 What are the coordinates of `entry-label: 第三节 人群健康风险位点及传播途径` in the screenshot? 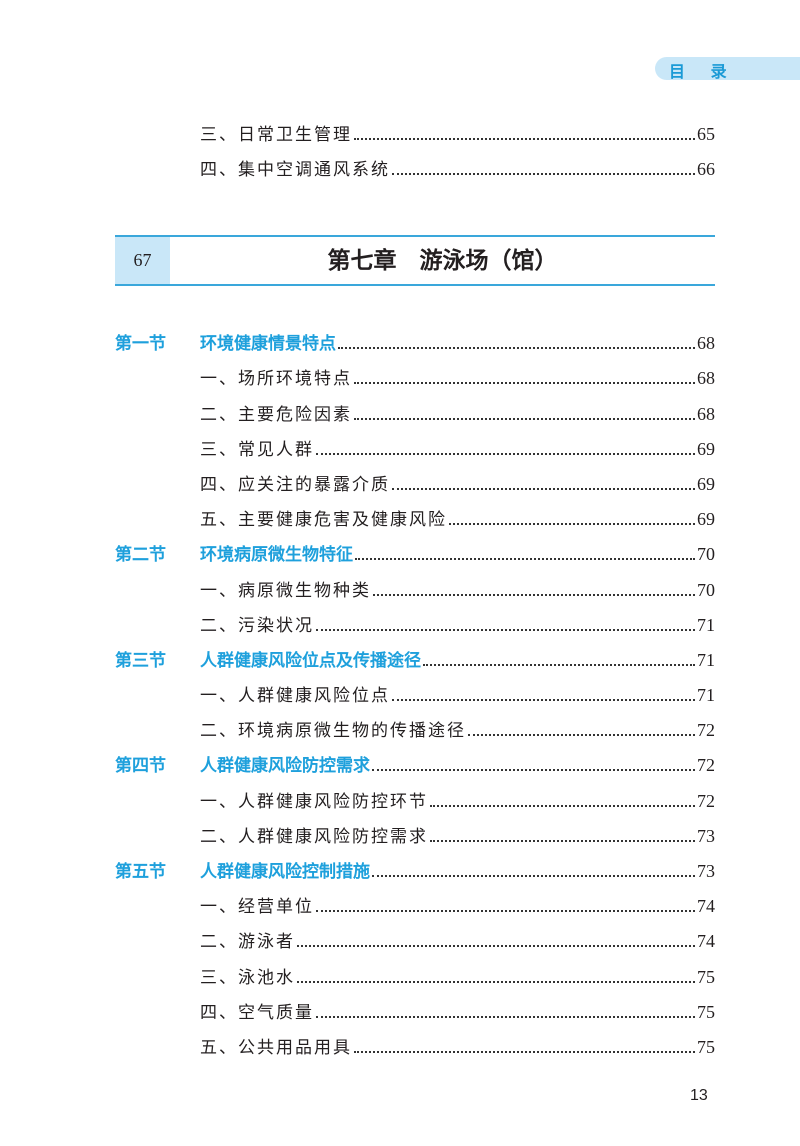 It's located at (268, 658).